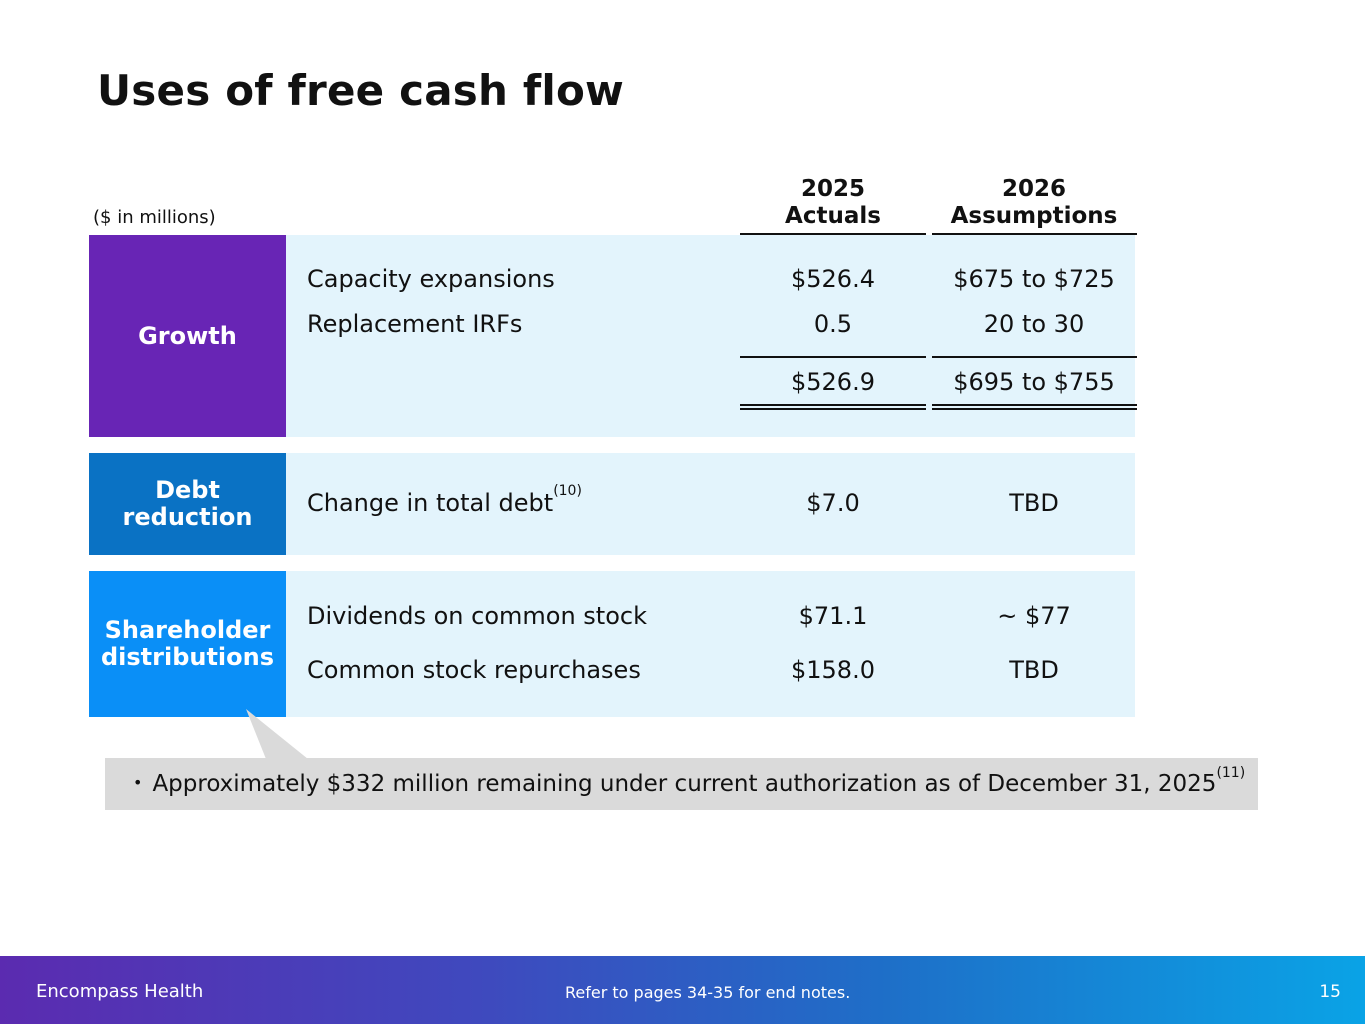  What do you see at coordinates (1034, 324) in the screenshot?
I see `table-cell-assumption: 20 to 30` at bounding box center [1034, 324].